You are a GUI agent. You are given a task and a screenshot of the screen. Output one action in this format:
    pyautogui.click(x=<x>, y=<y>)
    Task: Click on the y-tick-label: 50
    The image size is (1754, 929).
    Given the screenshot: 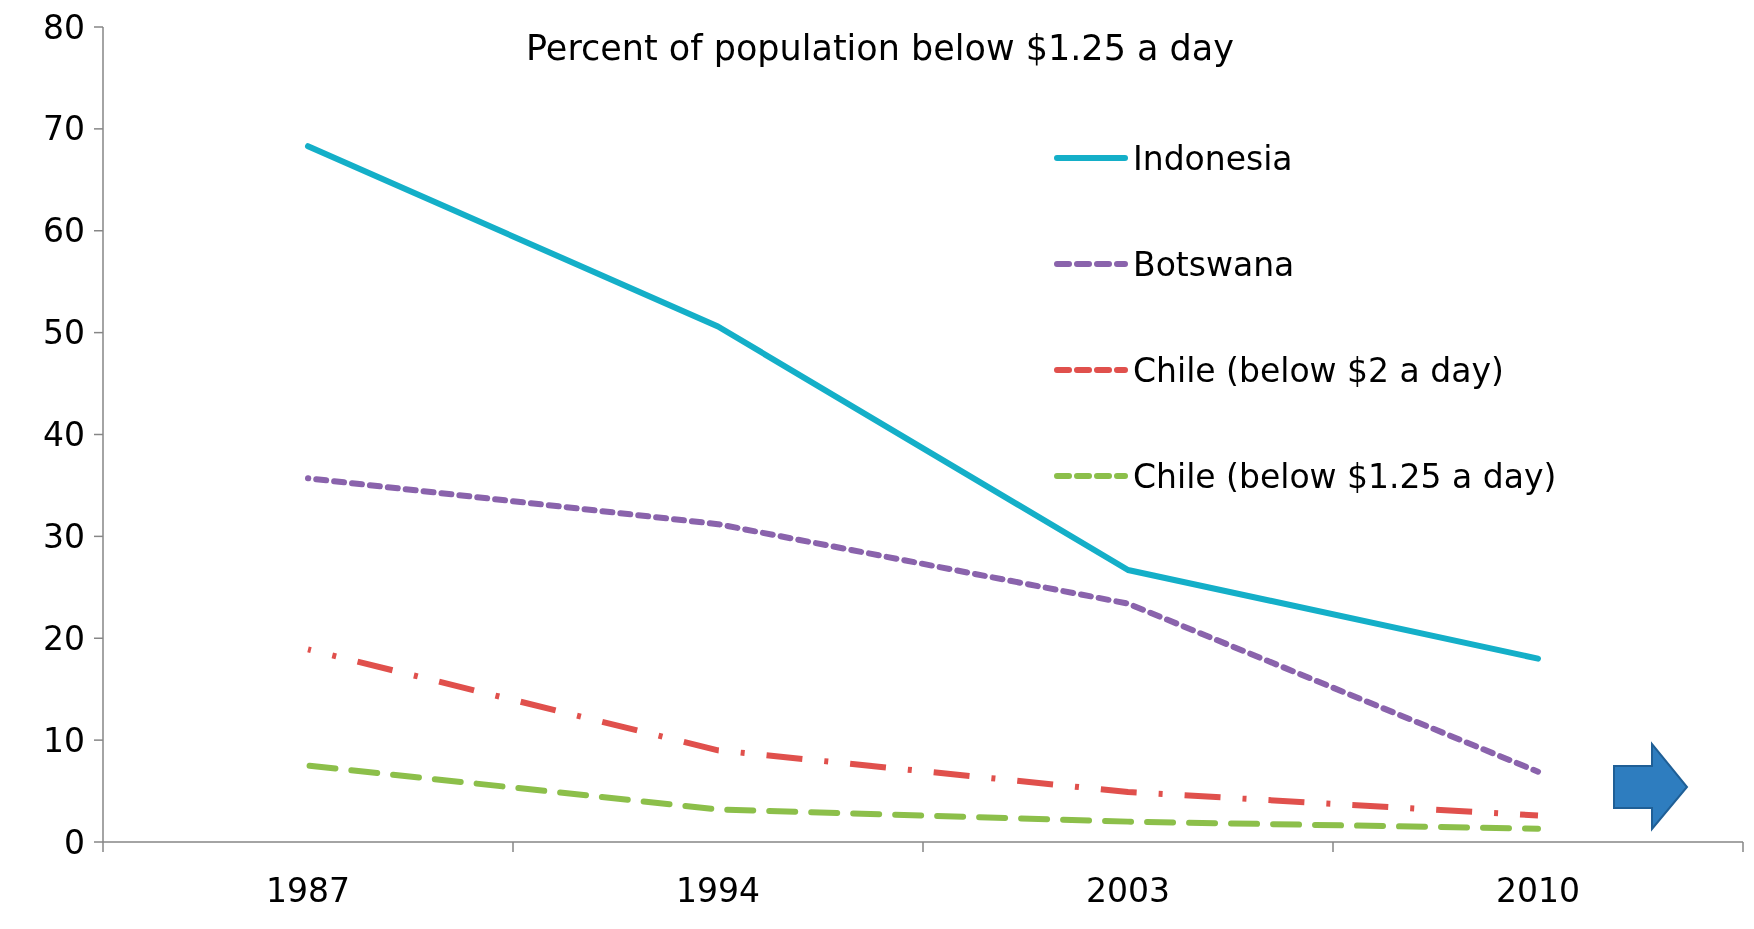 What is the action you would take?
    pyautogui.click(x=64, y=333)
    